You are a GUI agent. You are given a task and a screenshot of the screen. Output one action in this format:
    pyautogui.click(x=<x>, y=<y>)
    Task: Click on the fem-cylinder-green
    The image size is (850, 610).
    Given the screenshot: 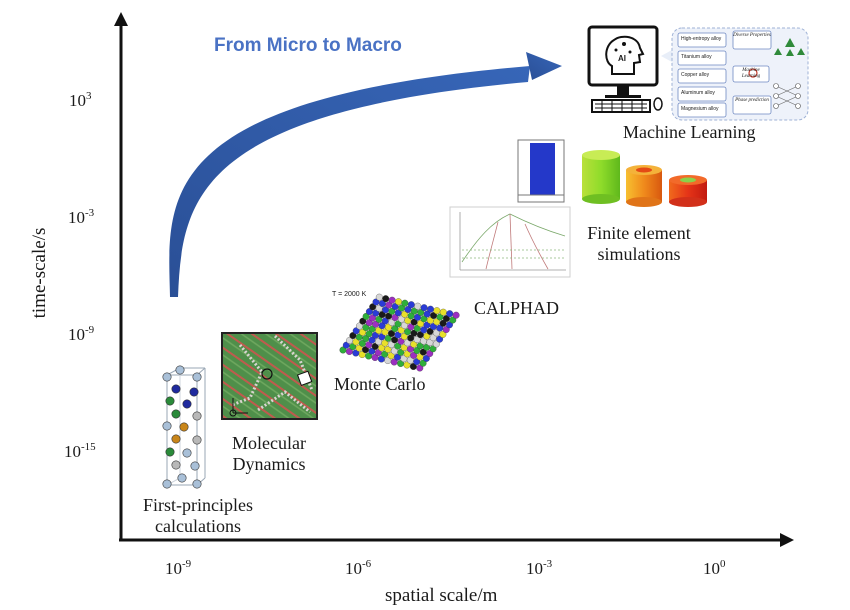 What is the action you would take?
    pyautogui.click(x=601, y=177)
    